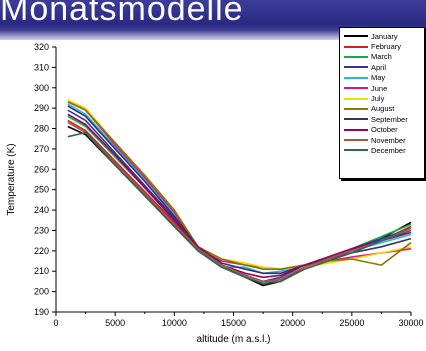 The image size is (426, 351). What do you see at coordinates (11, 179) in the screenshot?
I see `y-axis-label: Temperature (K)` at bounding box center [11, 179].